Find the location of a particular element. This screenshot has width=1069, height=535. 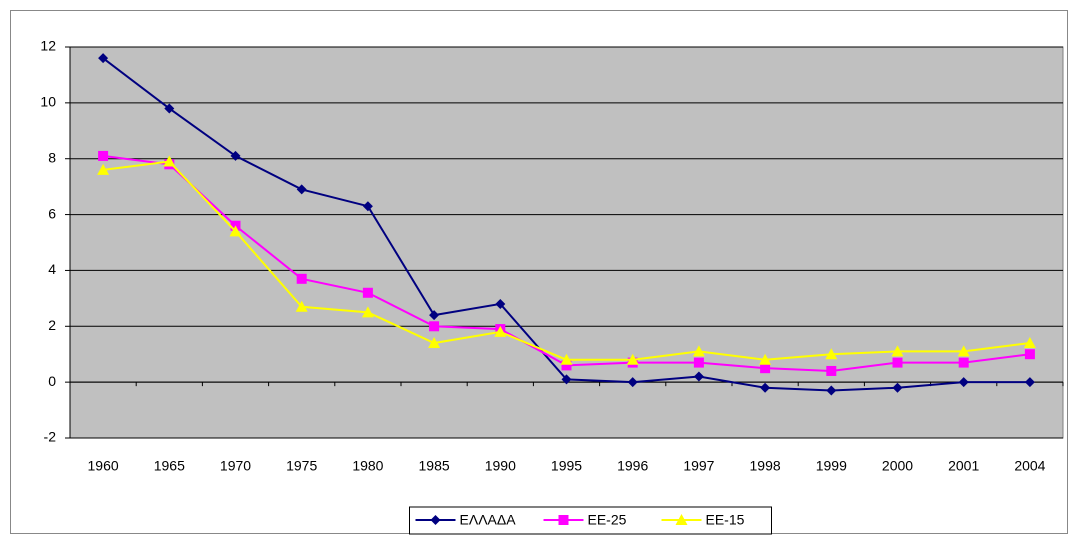

y-tick-label: 8 is located at coordinates (52, 157).